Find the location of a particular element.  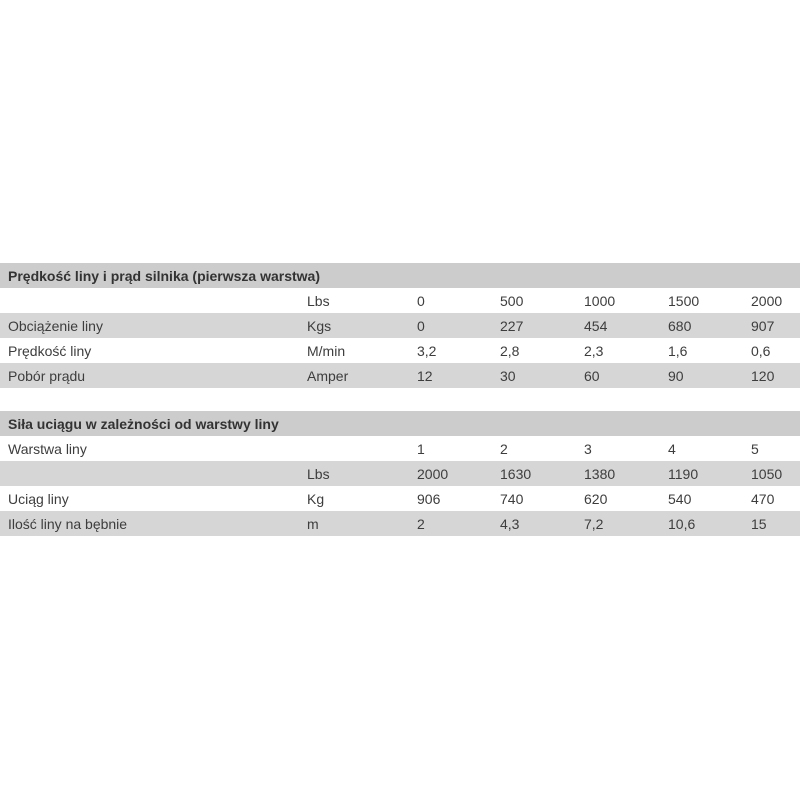

value-cell: 90 is located at coordinates (676, 375).